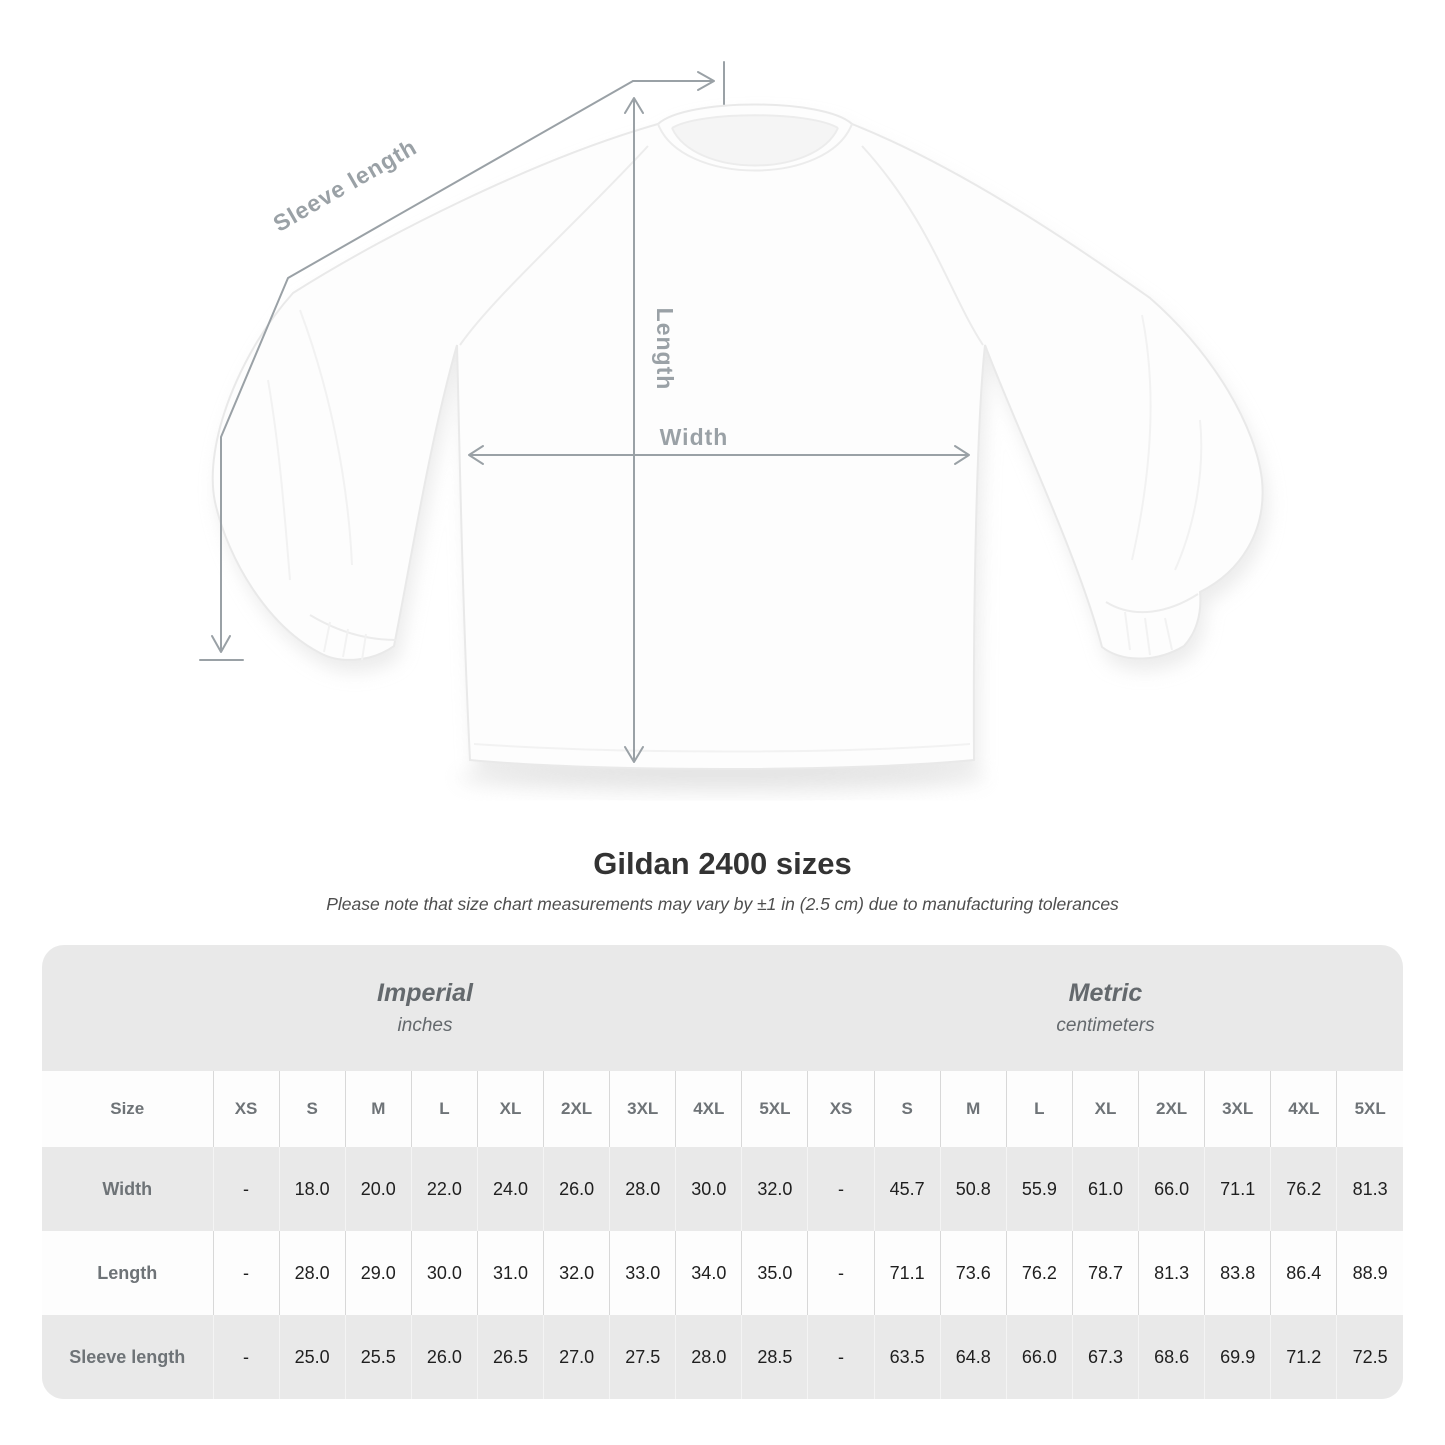 The width and height of the screenshot is (1445, 1445). What do you see at coordinates (774, 1273) in the screenshot?
I see `value-cell: 35.0` at bounding box center [774, 1273].